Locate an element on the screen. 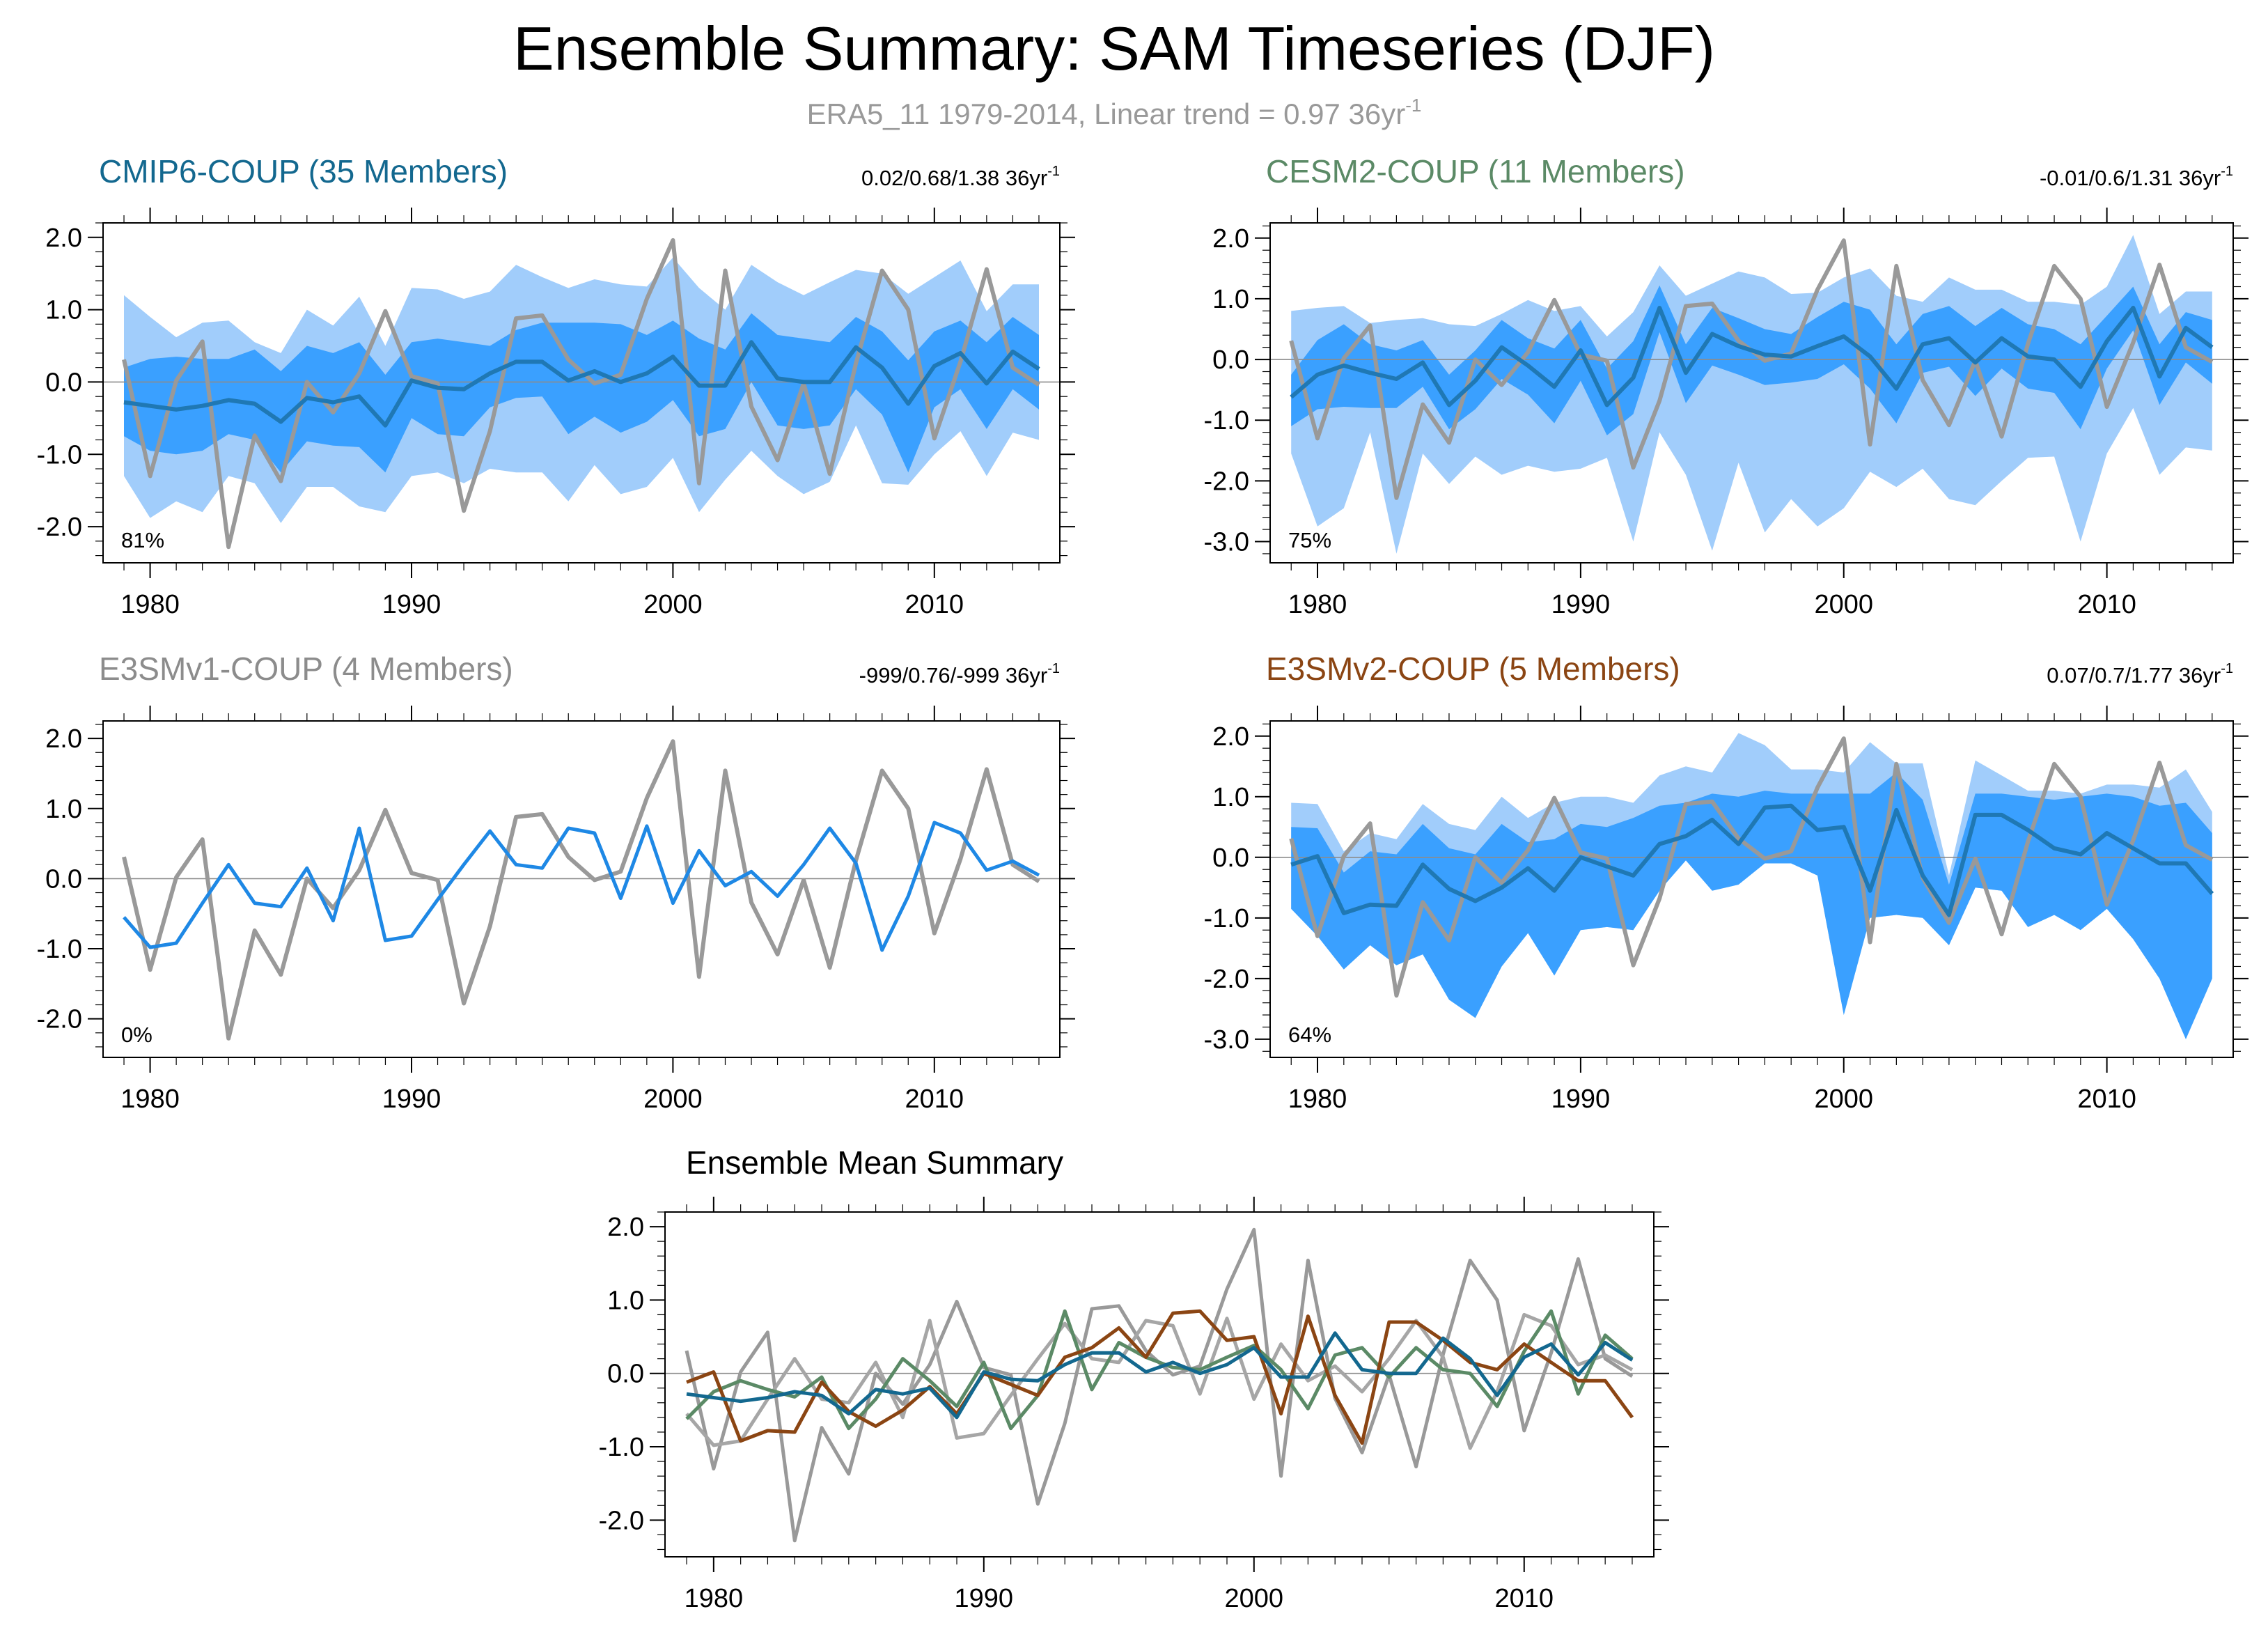 The image size is (2268, 1639). panel-stats: 0.02/0.68/1.38 36yr-1 is located at coordinates (960, 177).